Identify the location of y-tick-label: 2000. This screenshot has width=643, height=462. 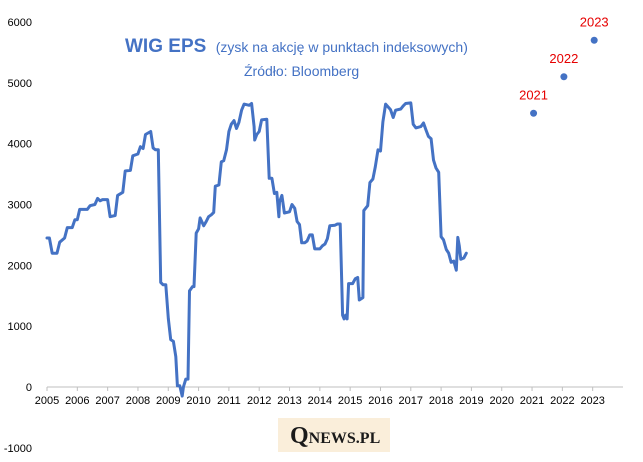
(20, 266).